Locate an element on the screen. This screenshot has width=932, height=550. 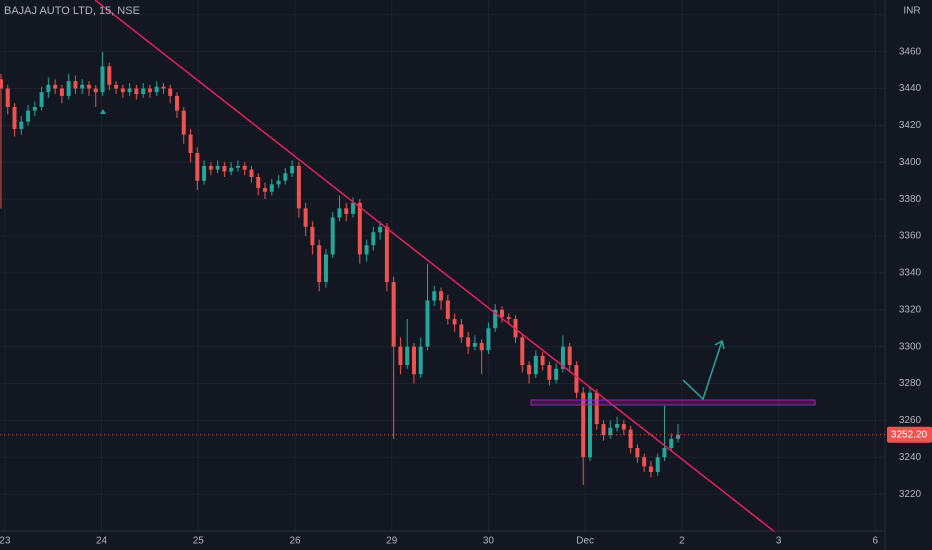
x-tick-label: 23 is located at coordinates (5, 541).